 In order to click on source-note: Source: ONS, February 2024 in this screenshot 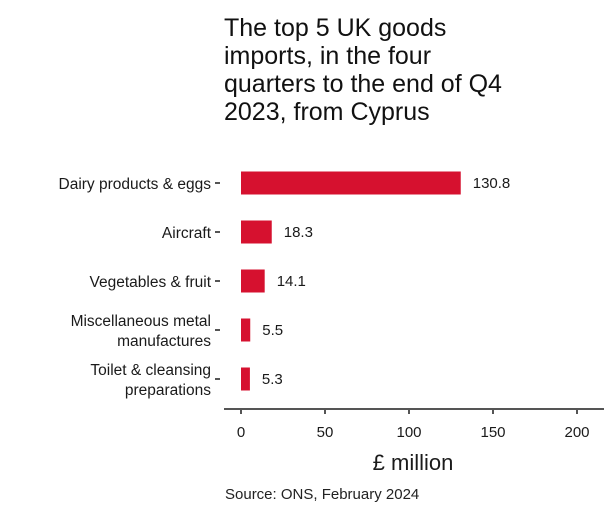, I will do `click(322, 494)`.